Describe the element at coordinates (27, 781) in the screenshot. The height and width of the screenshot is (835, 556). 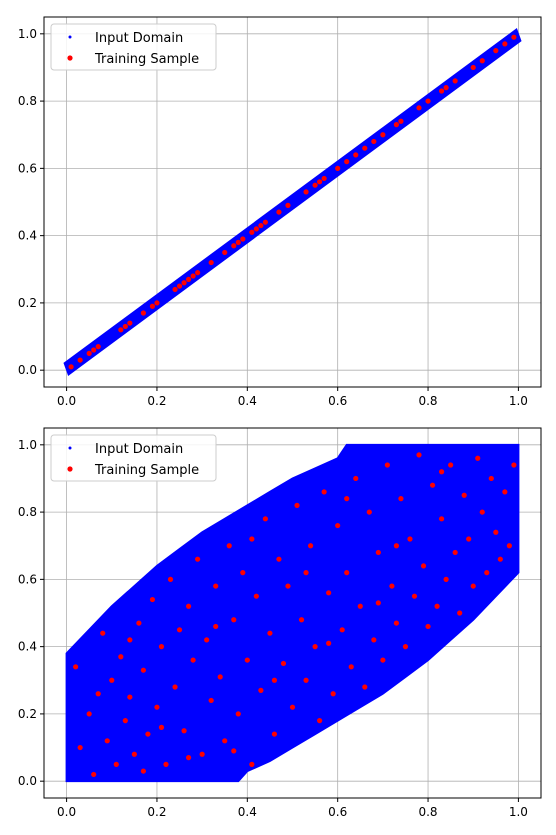
I see `y-tick-label: 0.0` at that location.